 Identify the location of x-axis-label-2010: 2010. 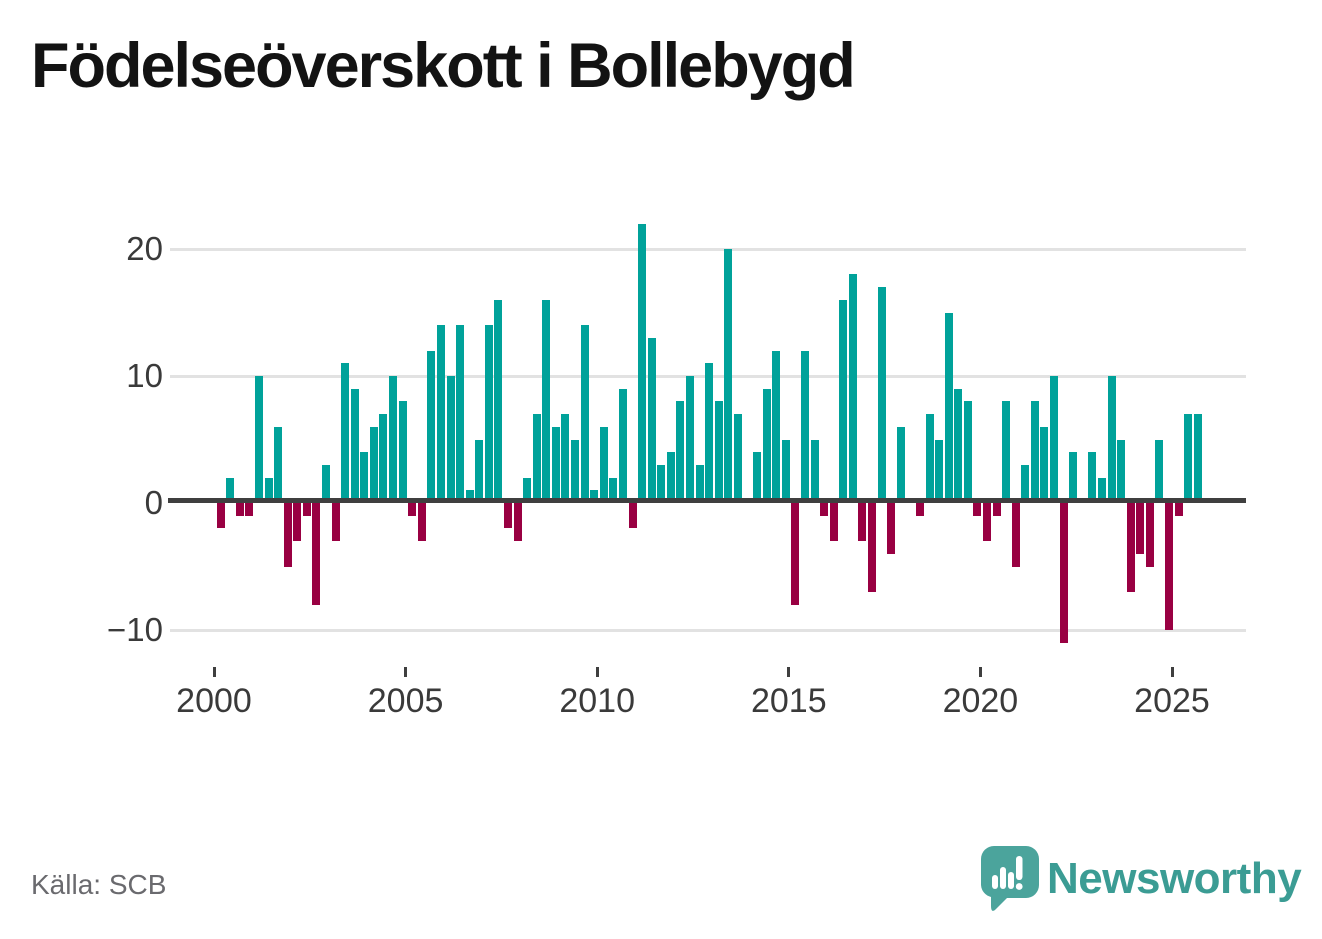
(597, 701).